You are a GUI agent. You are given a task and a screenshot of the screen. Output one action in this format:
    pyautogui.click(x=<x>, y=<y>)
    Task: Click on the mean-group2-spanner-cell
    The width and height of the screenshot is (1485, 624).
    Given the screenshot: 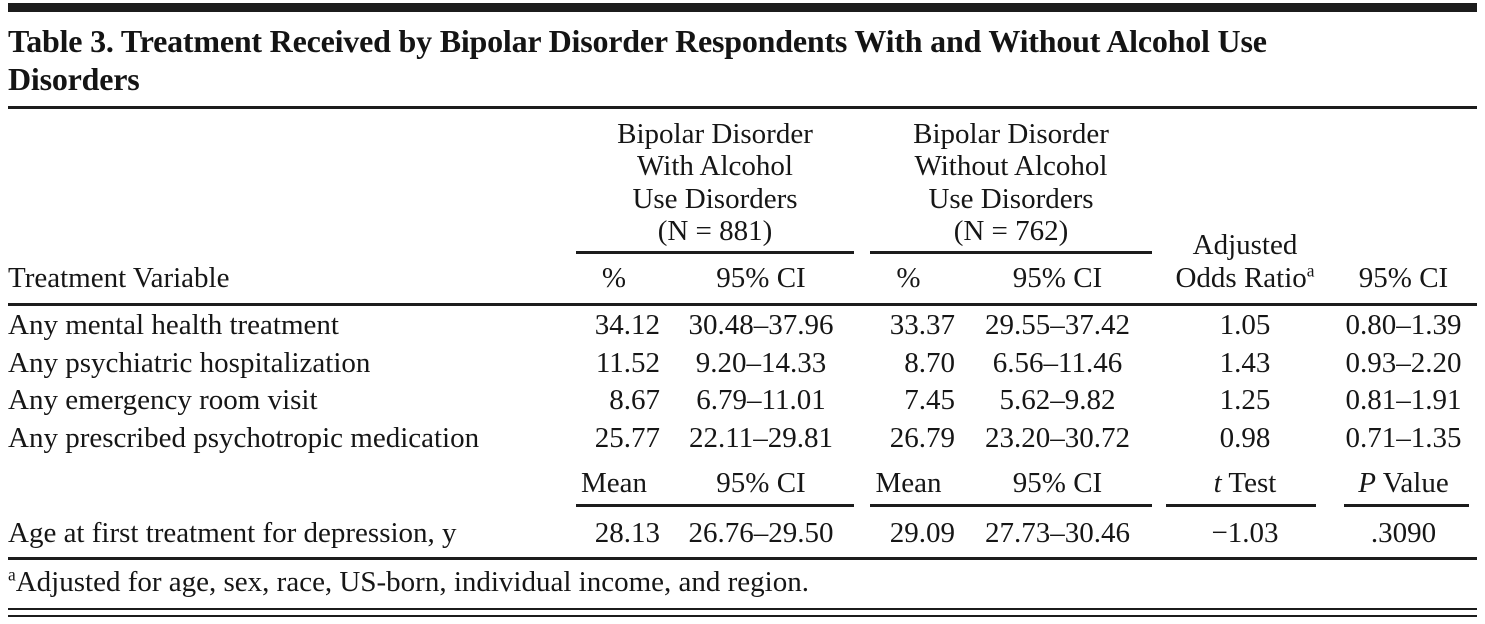 What is the action you would take?
    pyautogui.click(x=1011, y=507)
    